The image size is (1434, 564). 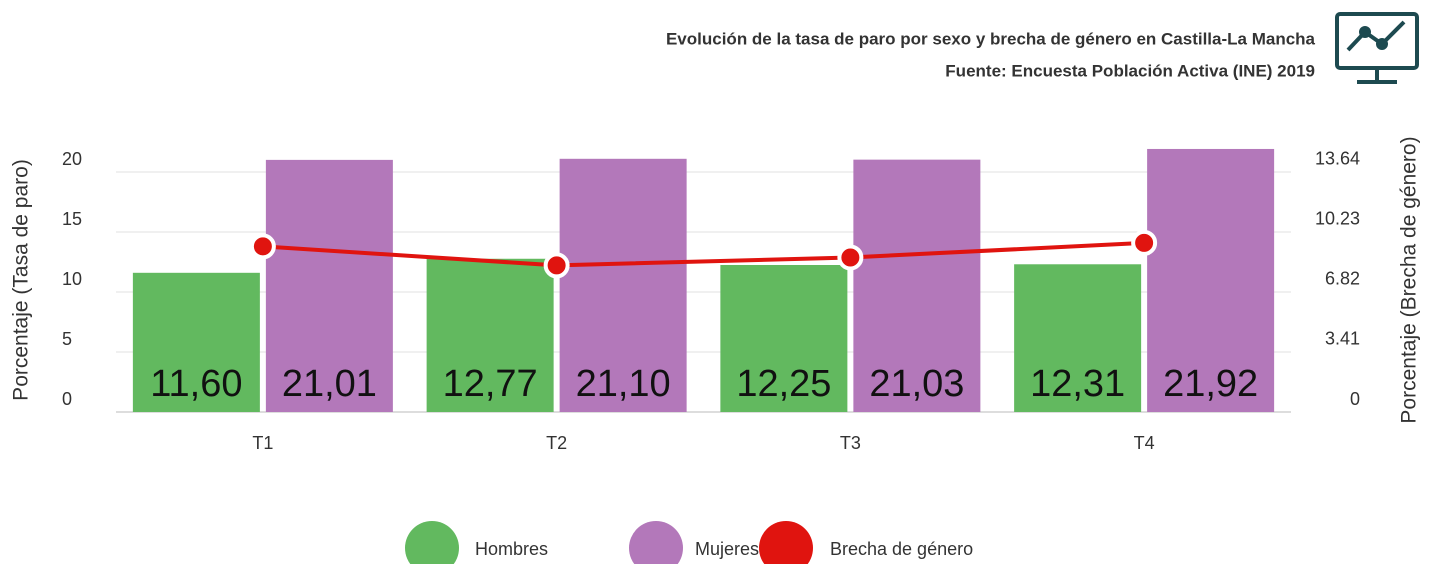 I want to click on y-tick-label: 20, so click(x=72, y=159).